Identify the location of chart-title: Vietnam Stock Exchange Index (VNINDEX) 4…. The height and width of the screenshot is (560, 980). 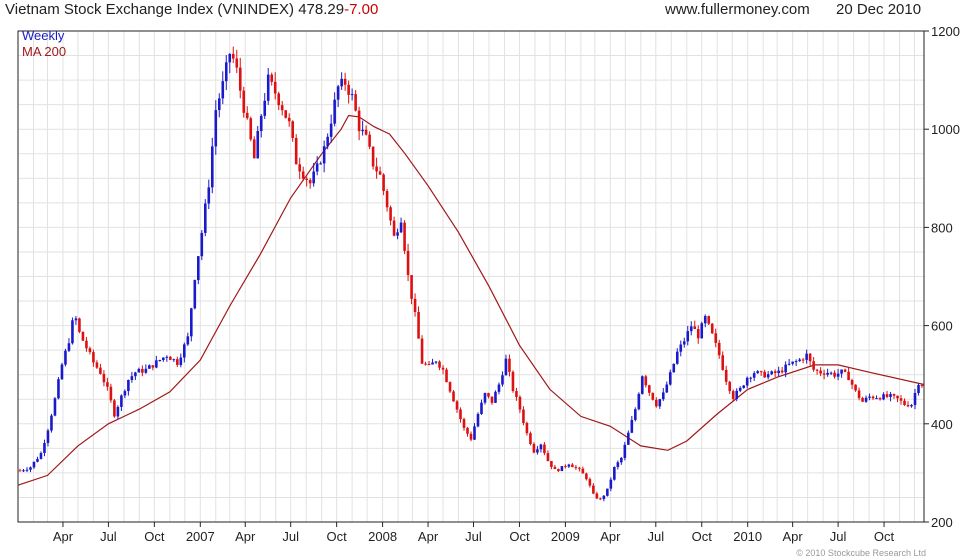
(191, 9).